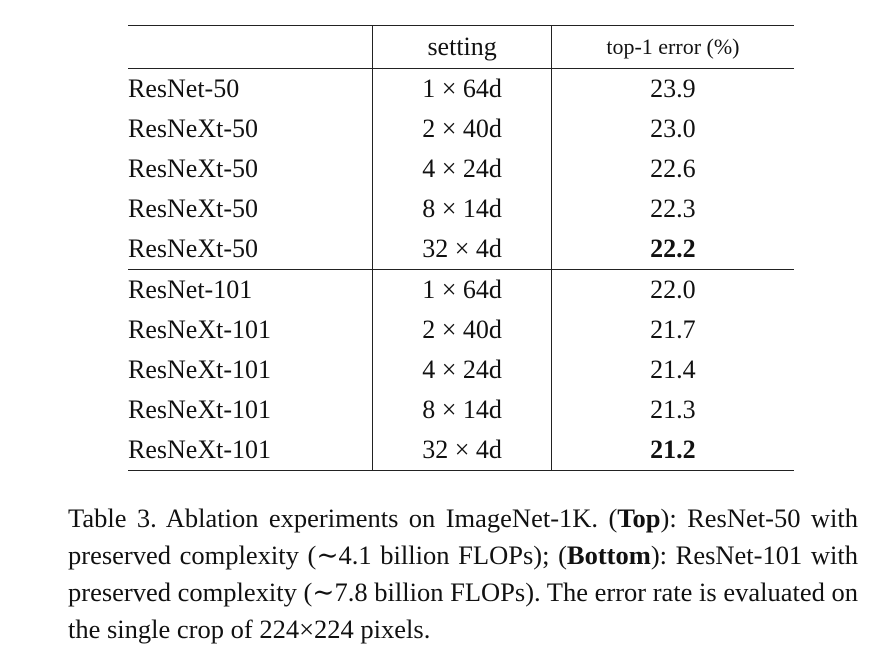  I want to click on table-row: ResNet-50 1 × 64d 23.9, so click(461, 88).